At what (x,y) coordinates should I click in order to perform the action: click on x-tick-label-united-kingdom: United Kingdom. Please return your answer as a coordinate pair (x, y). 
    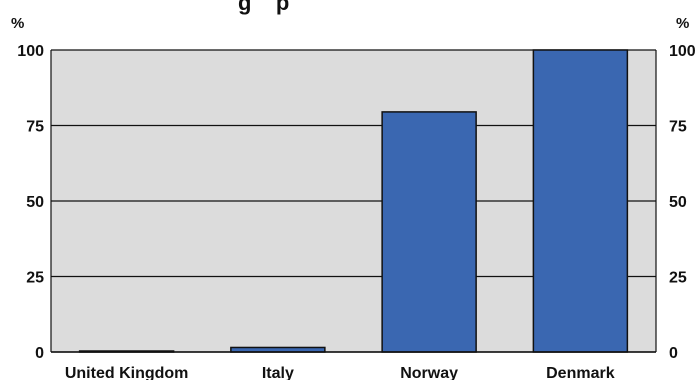
    Looking at the image, I should click on (127, 372).